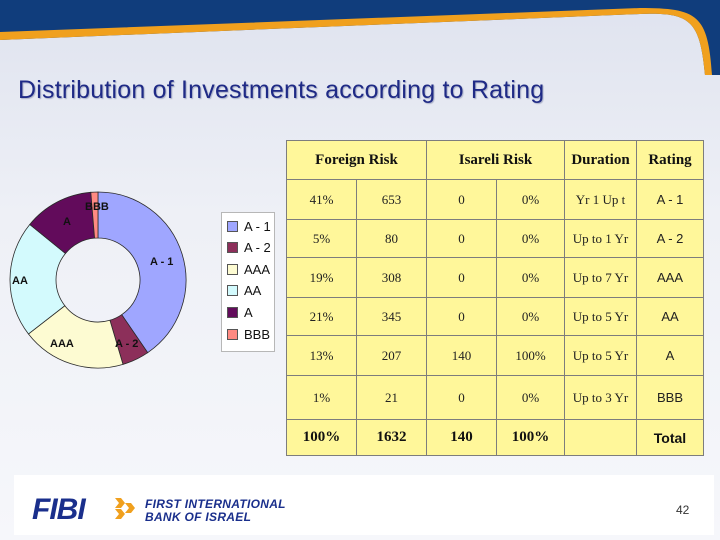  I want to click on cell-foreign-pct: 41%, so click(321, 199).